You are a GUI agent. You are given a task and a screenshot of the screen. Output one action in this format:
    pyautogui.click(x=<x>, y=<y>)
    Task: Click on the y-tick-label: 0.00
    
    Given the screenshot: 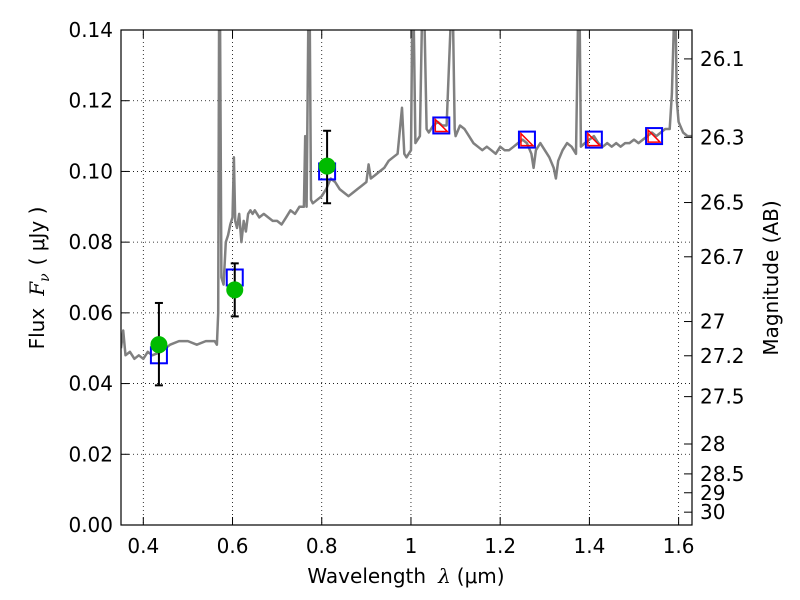 What is the action you would take?
    pyautogui.click(x=90, y=525)
    